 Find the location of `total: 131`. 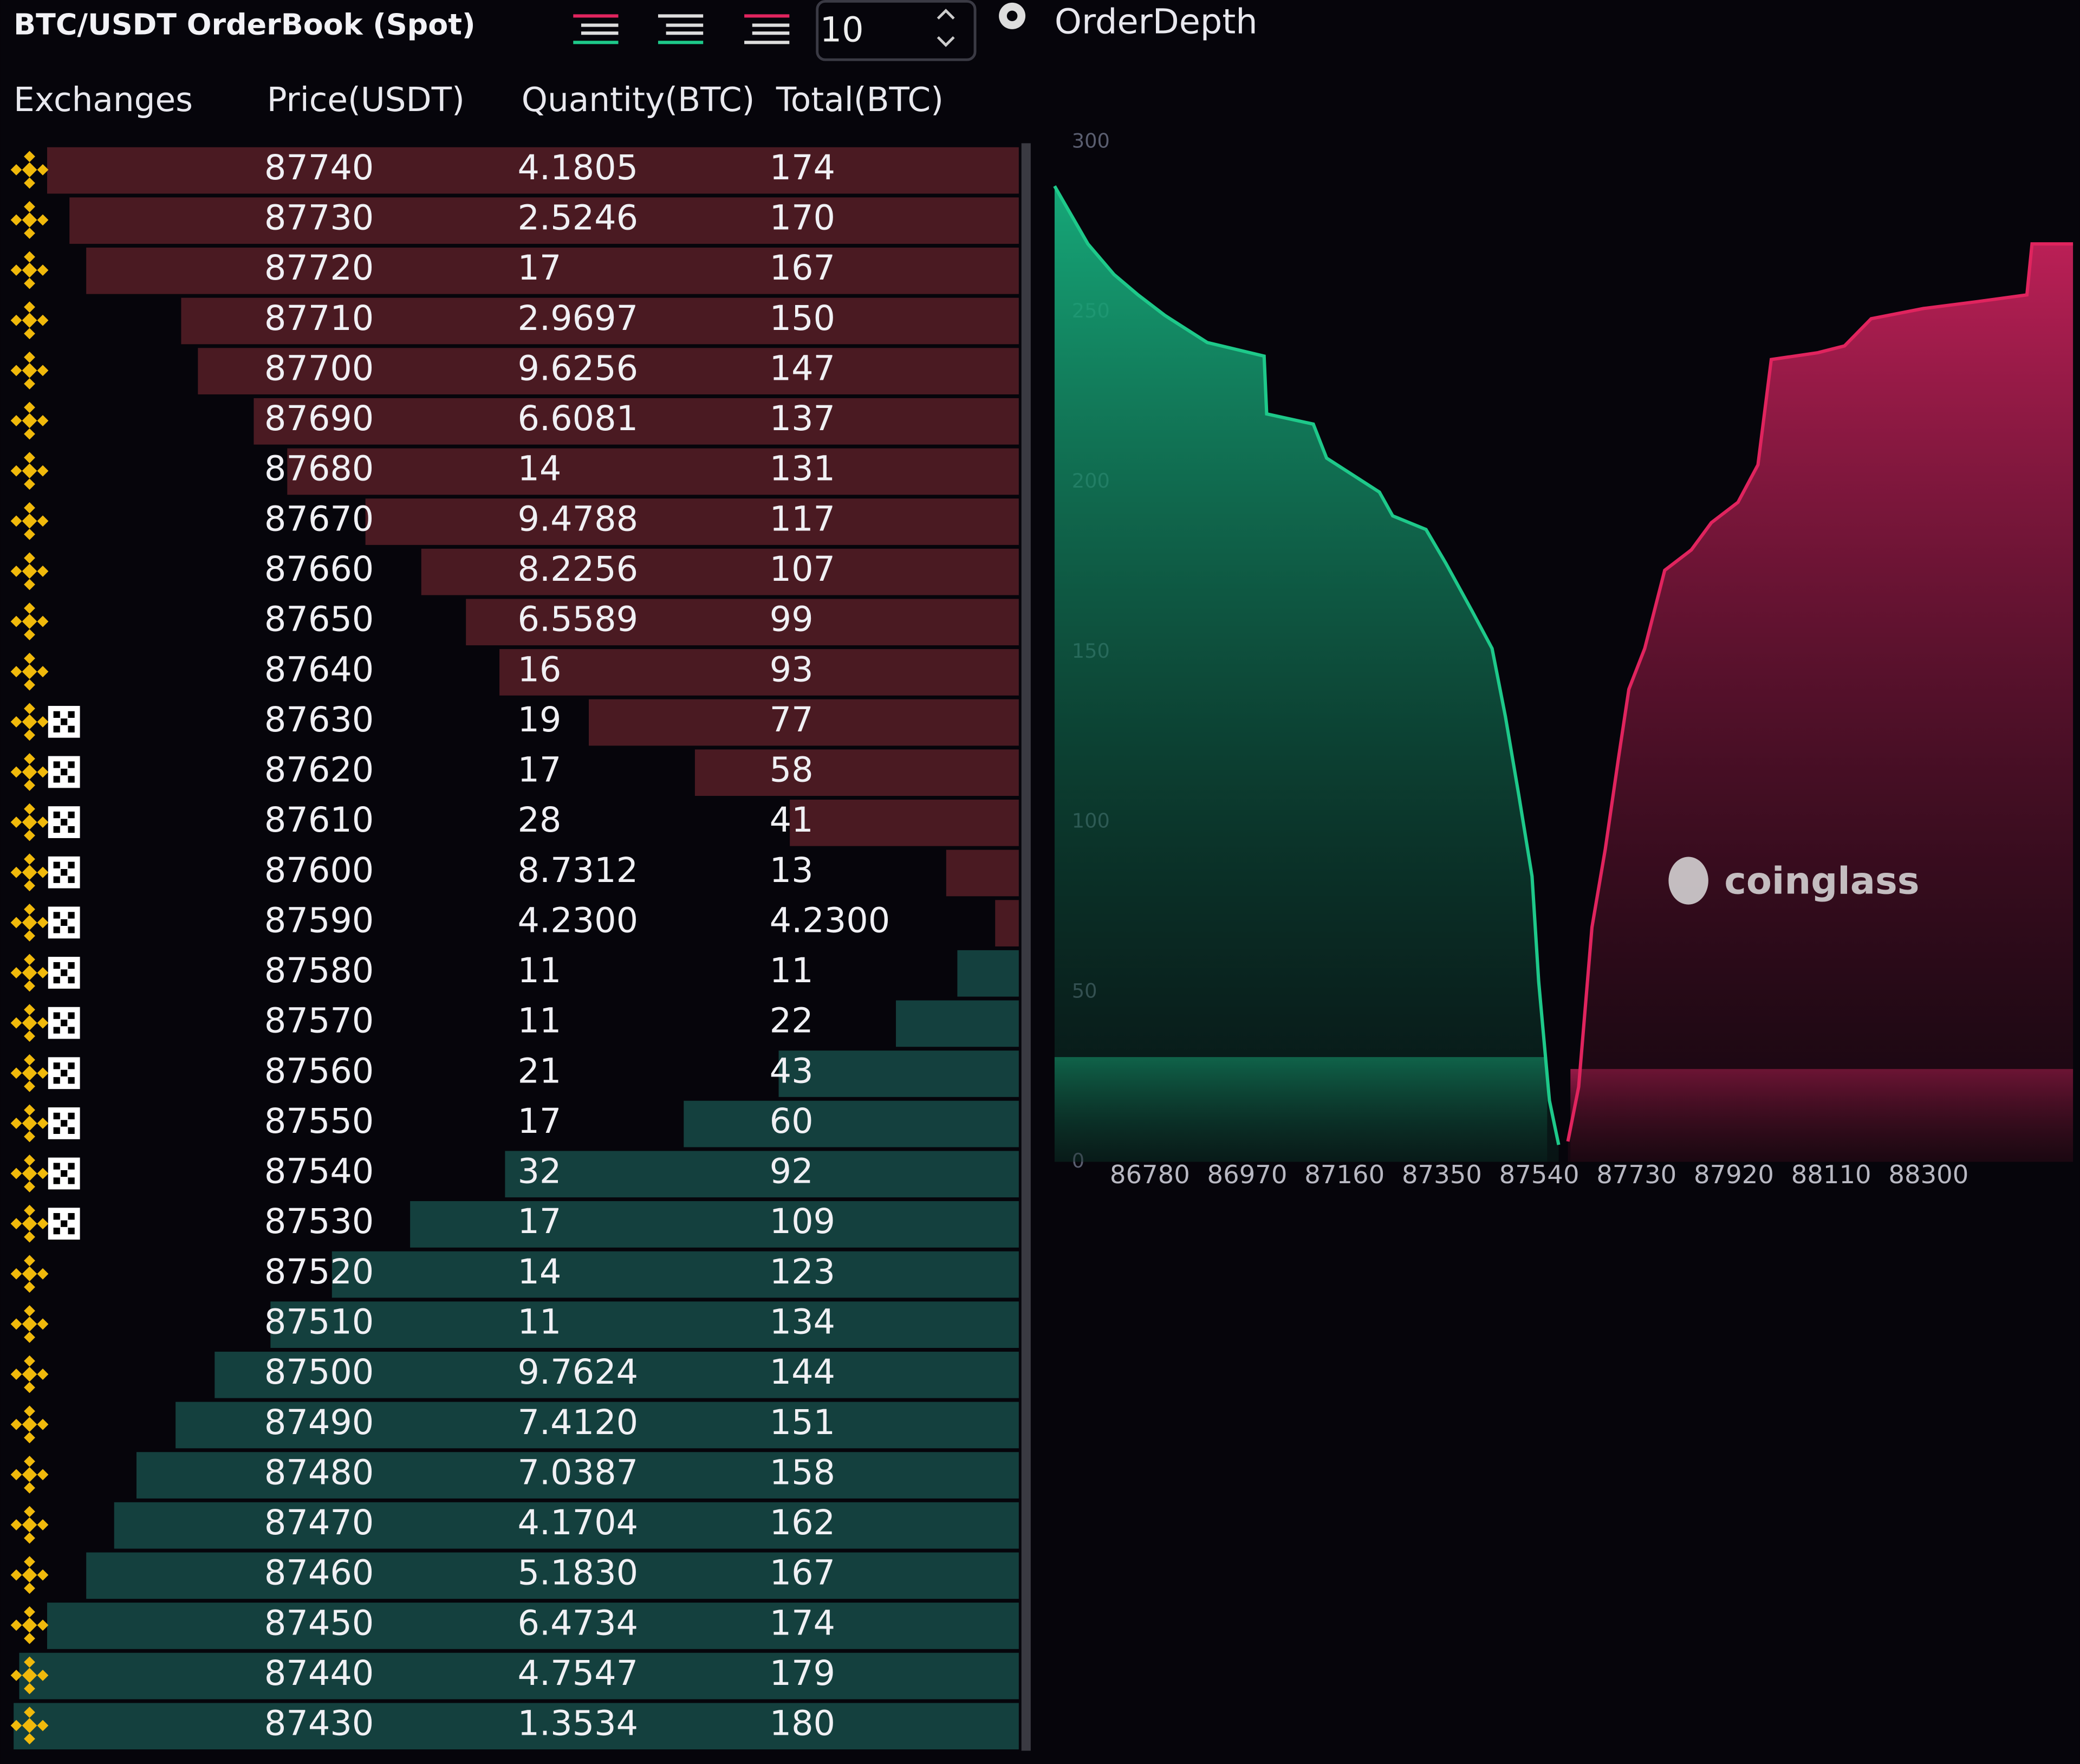

total: 131 is located at coordinates (802, 469).